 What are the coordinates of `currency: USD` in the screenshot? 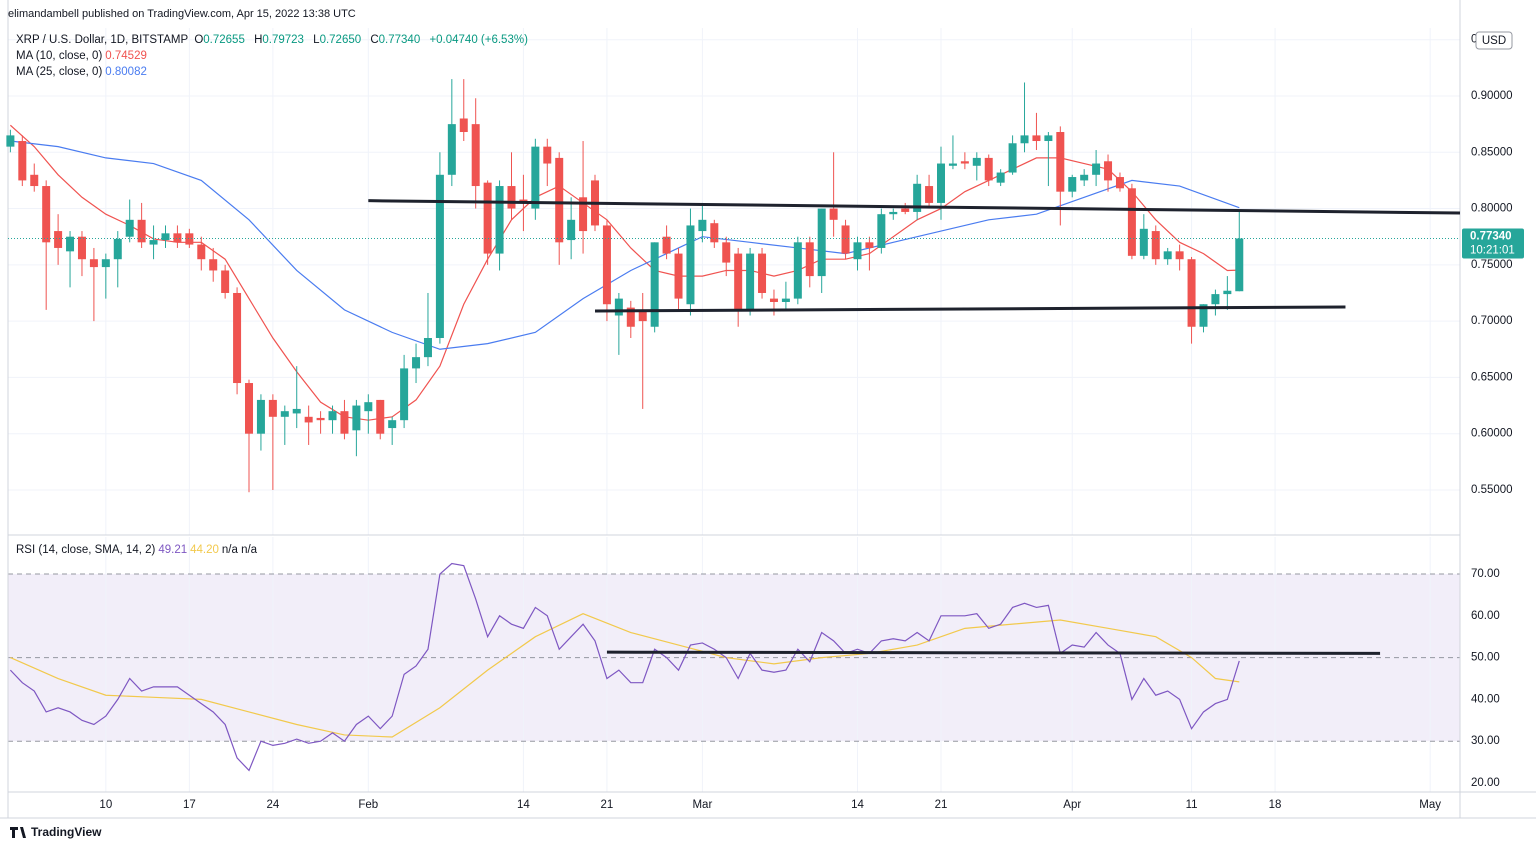 It's located at (1494, 41).